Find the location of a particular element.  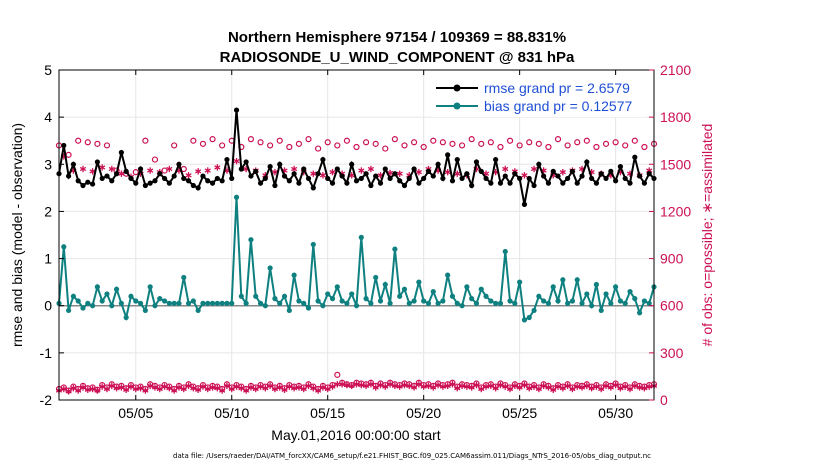

y-tick-label: 2 is located at coordinates (48, 211).